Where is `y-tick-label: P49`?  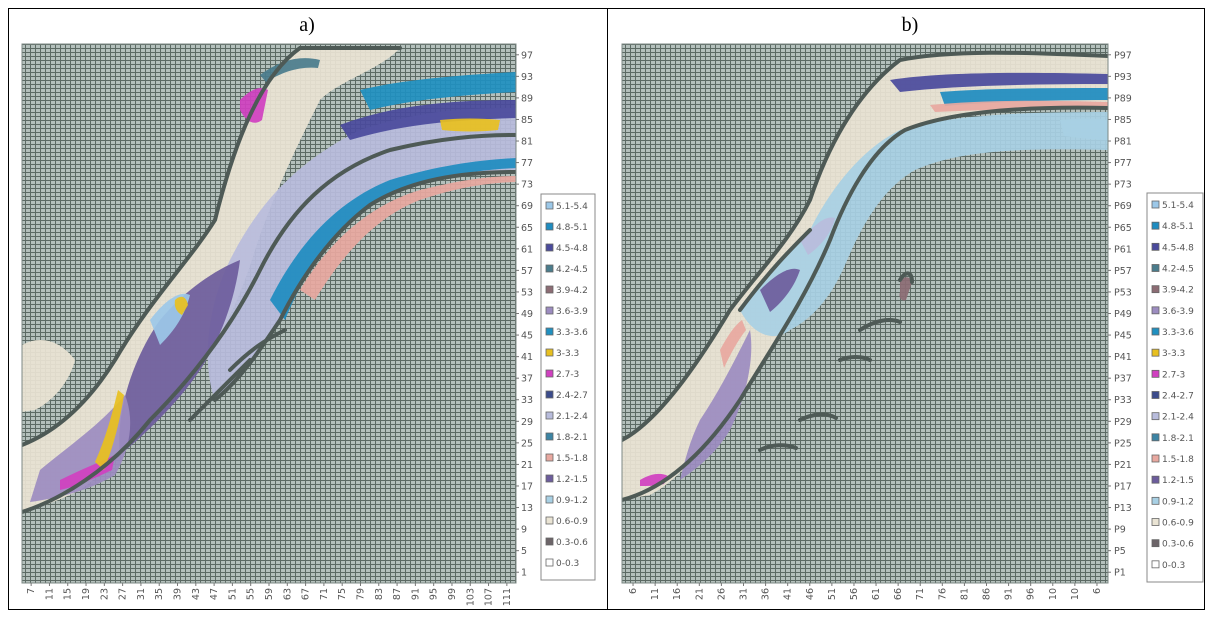
y-tick-label: P49 is located at coordinates (1123, 314).